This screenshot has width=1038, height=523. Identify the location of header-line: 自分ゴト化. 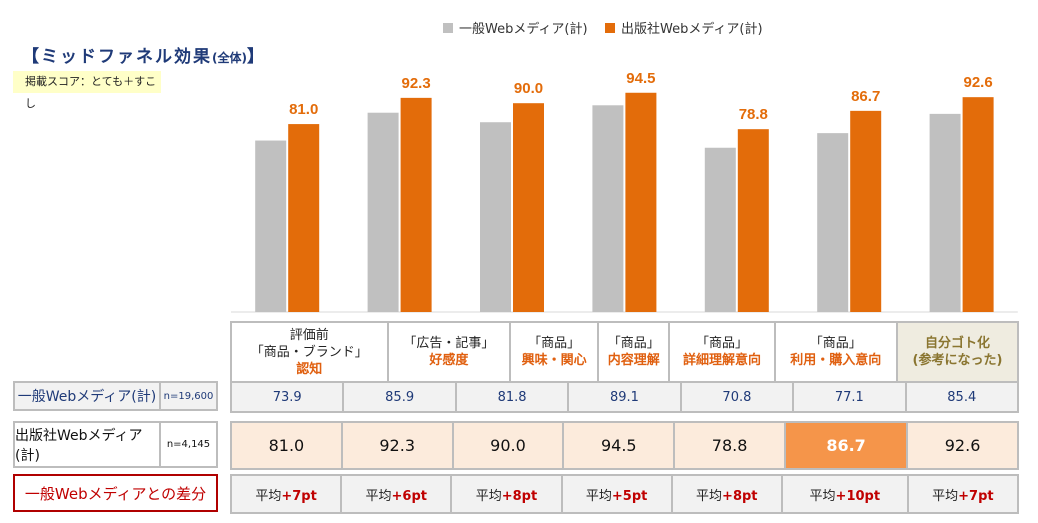
(957, 343).